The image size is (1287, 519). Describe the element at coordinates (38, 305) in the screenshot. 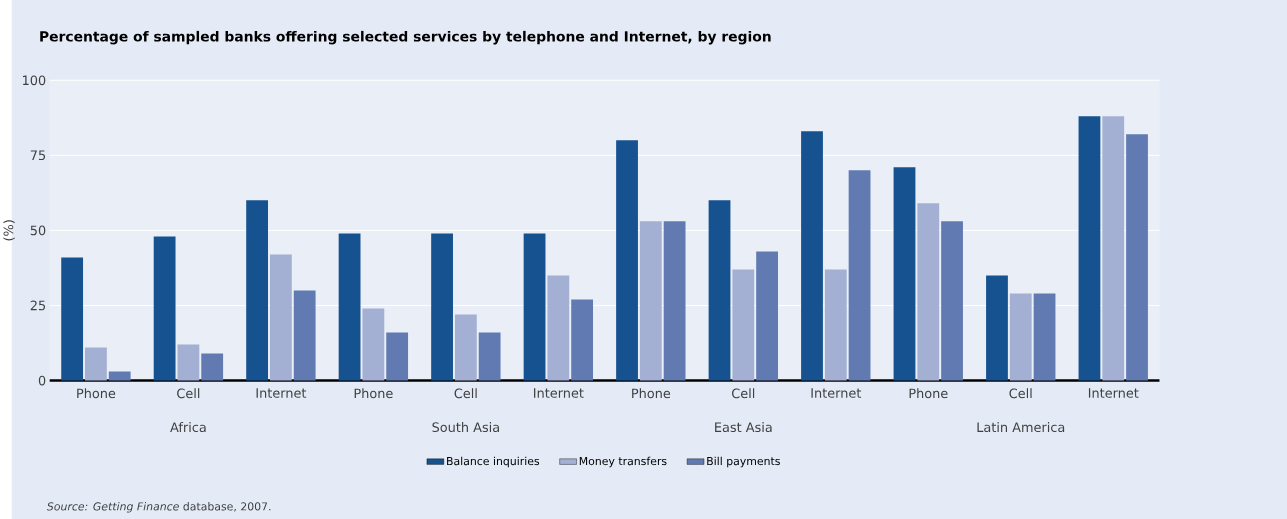

I see `y-tick-label: 25` at that location.